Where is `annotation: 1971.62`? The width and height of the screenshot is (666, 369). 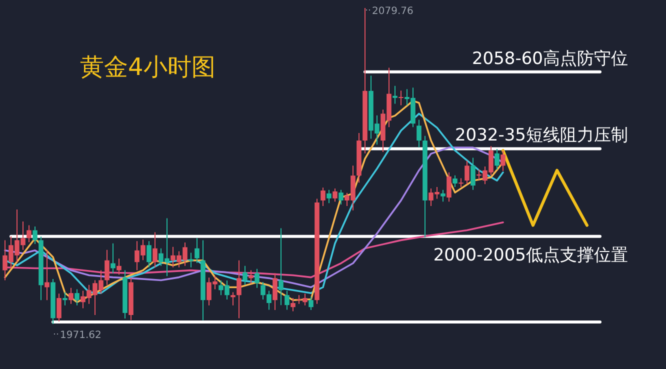
annotation: 1971.62 is located at coordinates (81, 335).